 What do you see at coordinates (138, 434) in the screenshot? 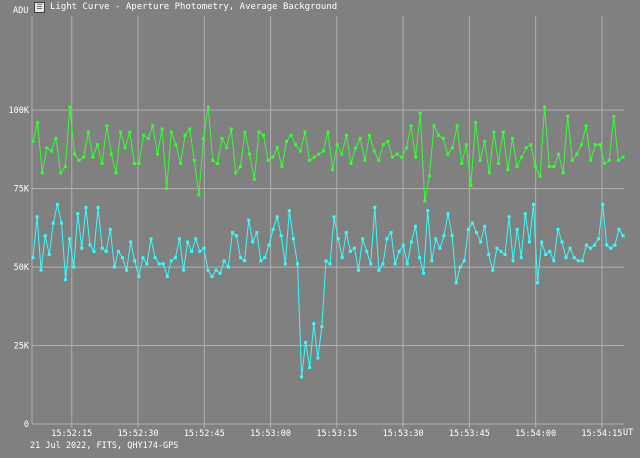
I see `x-tick-label: 15:52:30` at bounding box center [138, 434].